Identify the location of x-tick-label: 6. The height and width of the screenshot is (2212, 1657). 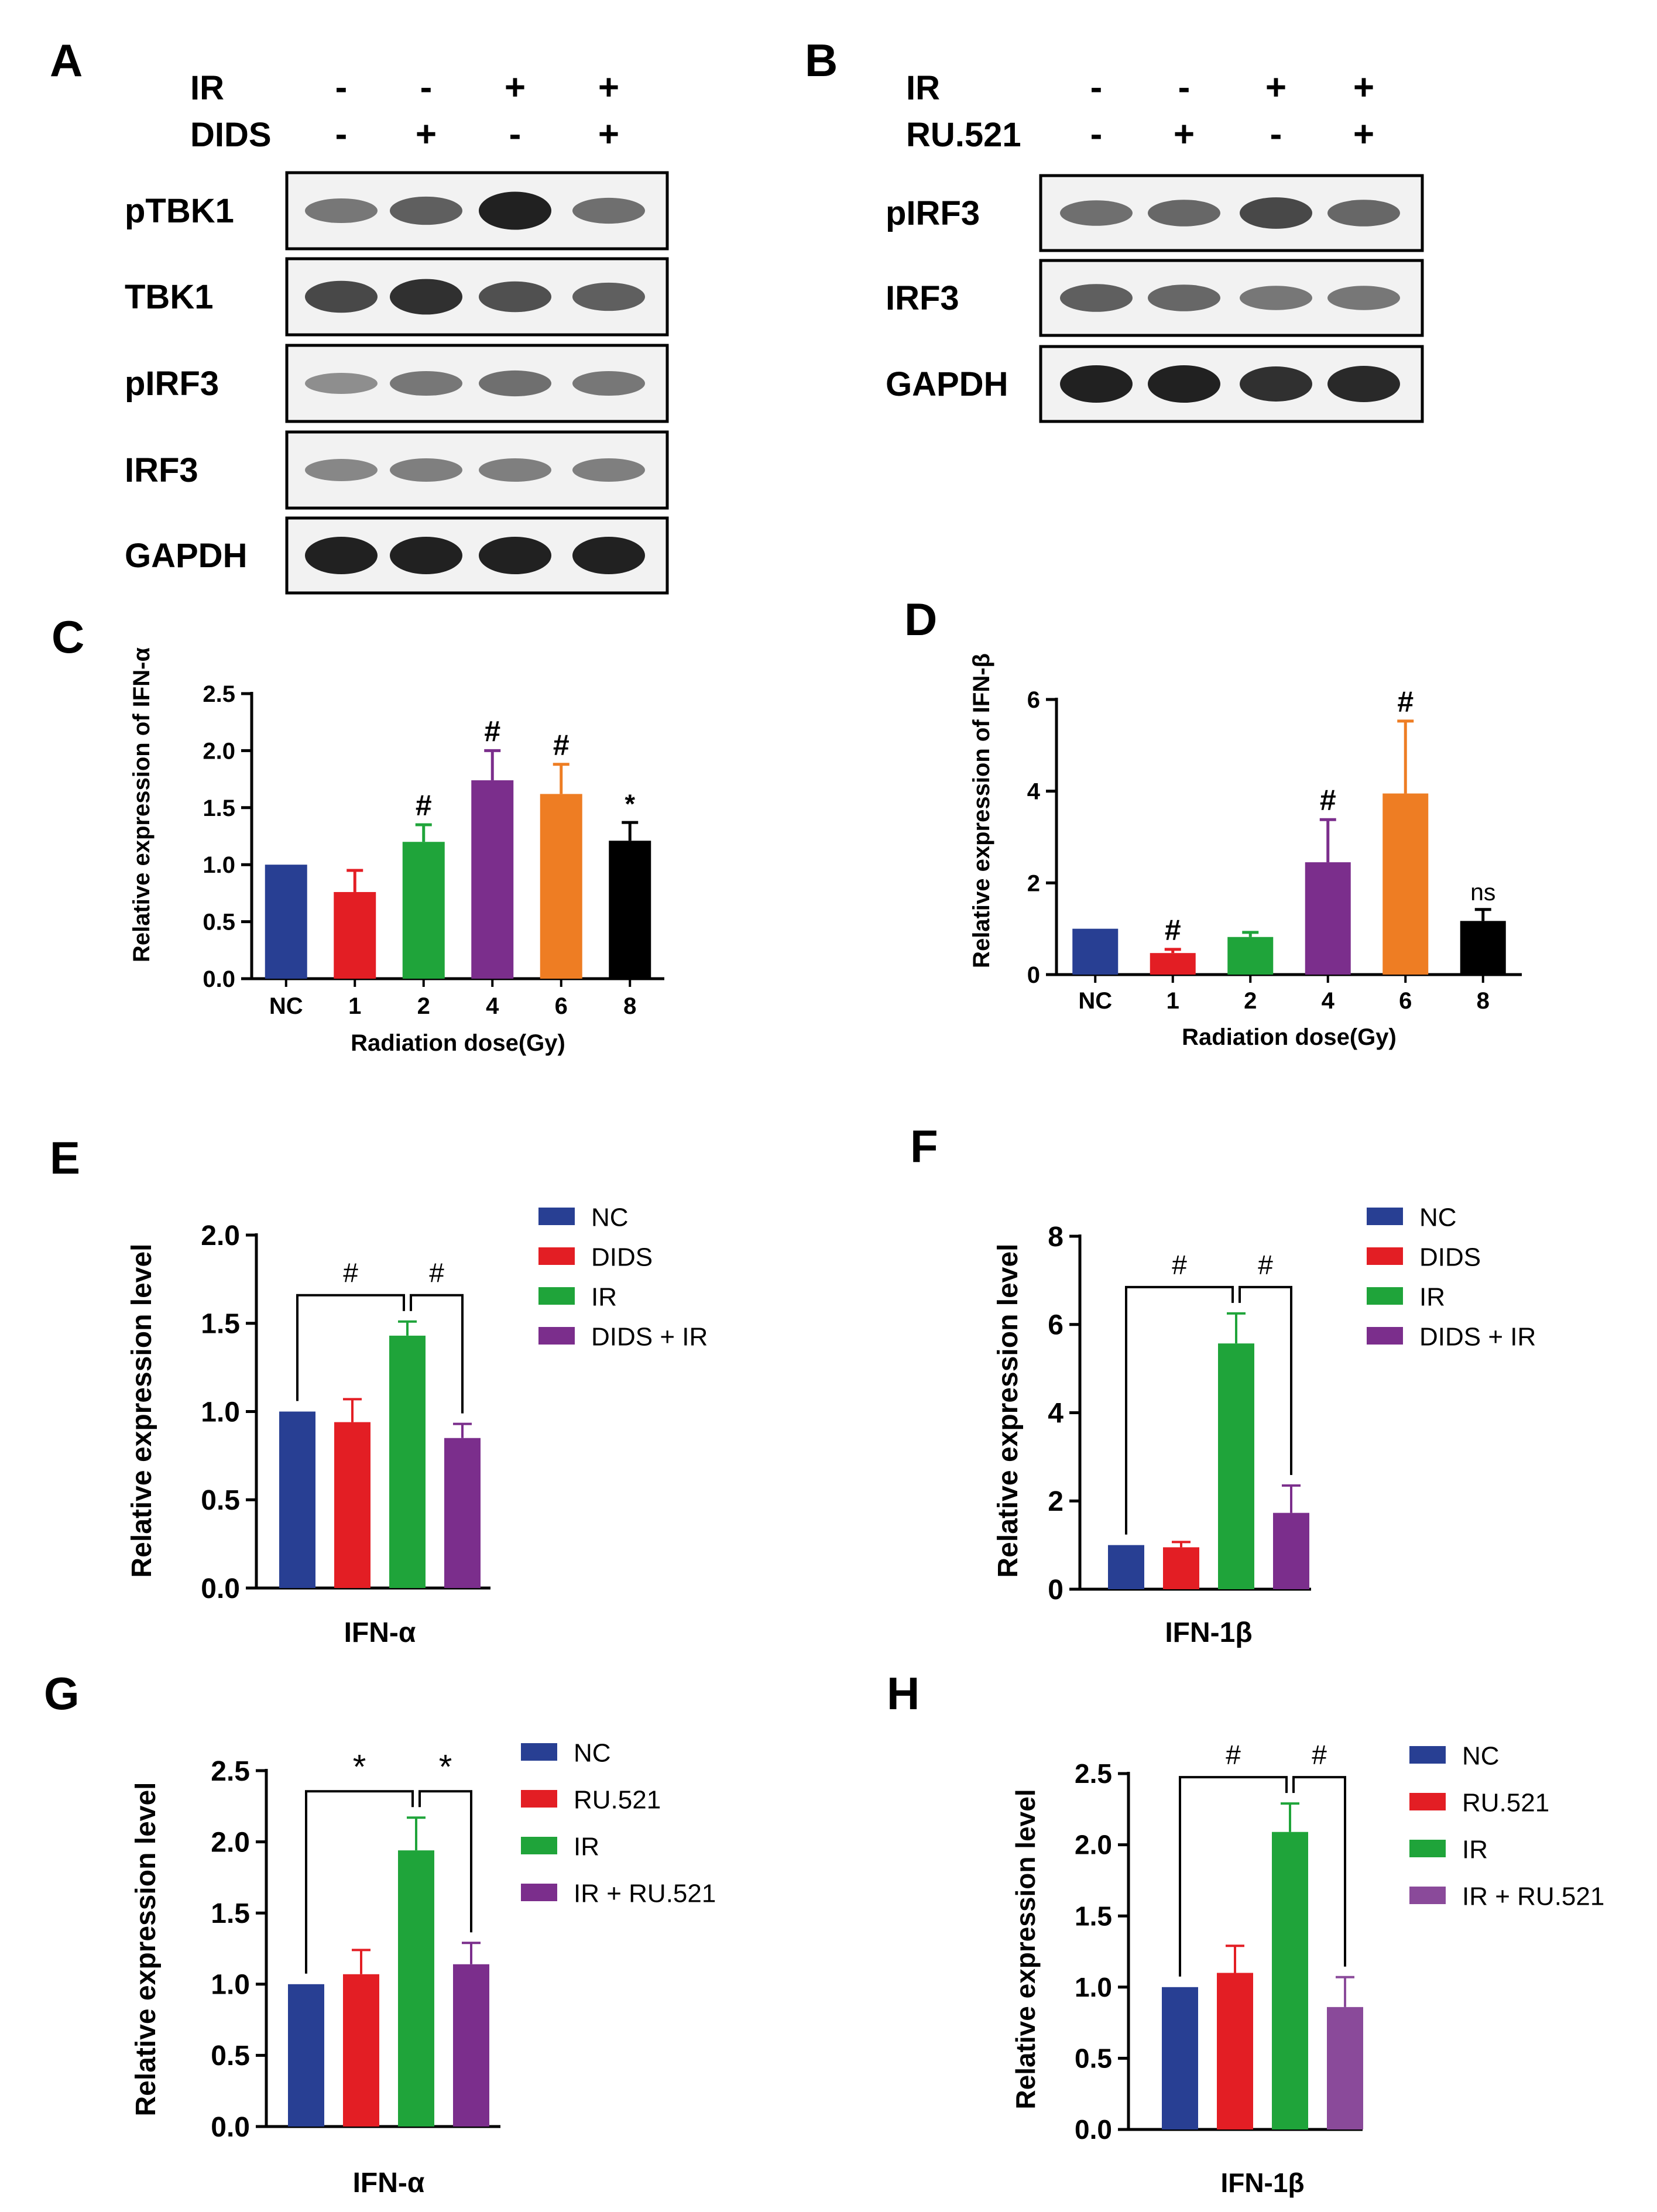
(562, 1006).